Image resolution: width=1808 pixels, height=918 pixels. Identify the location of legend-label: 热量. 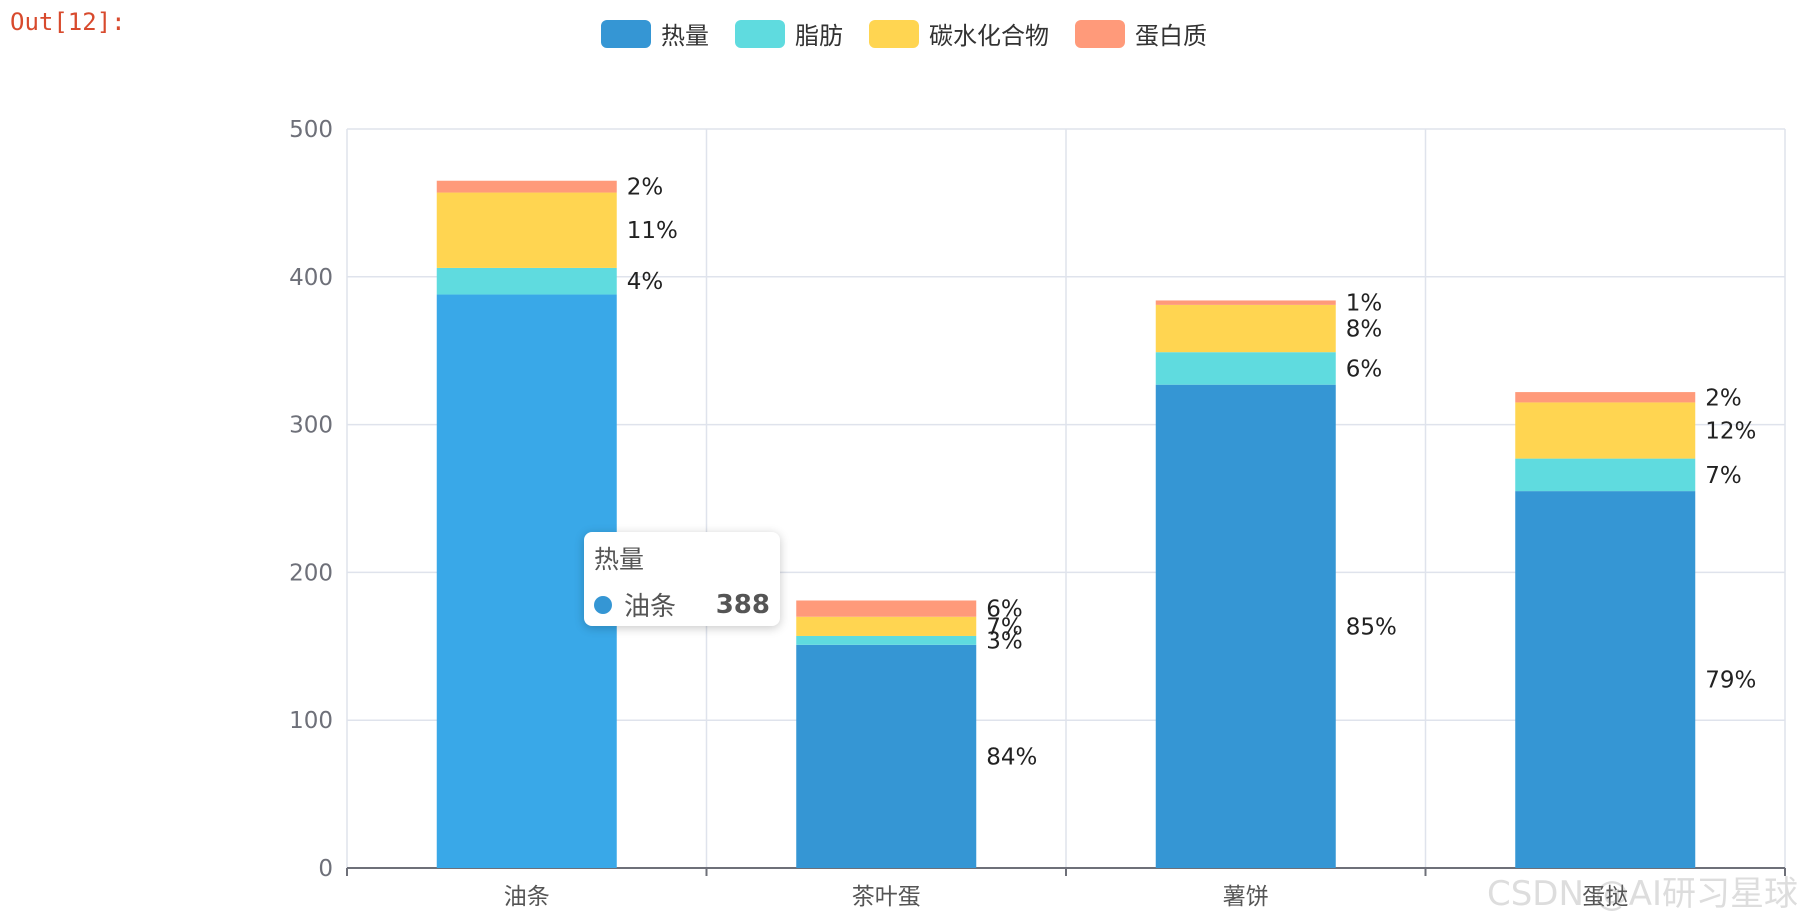
(685, 36).